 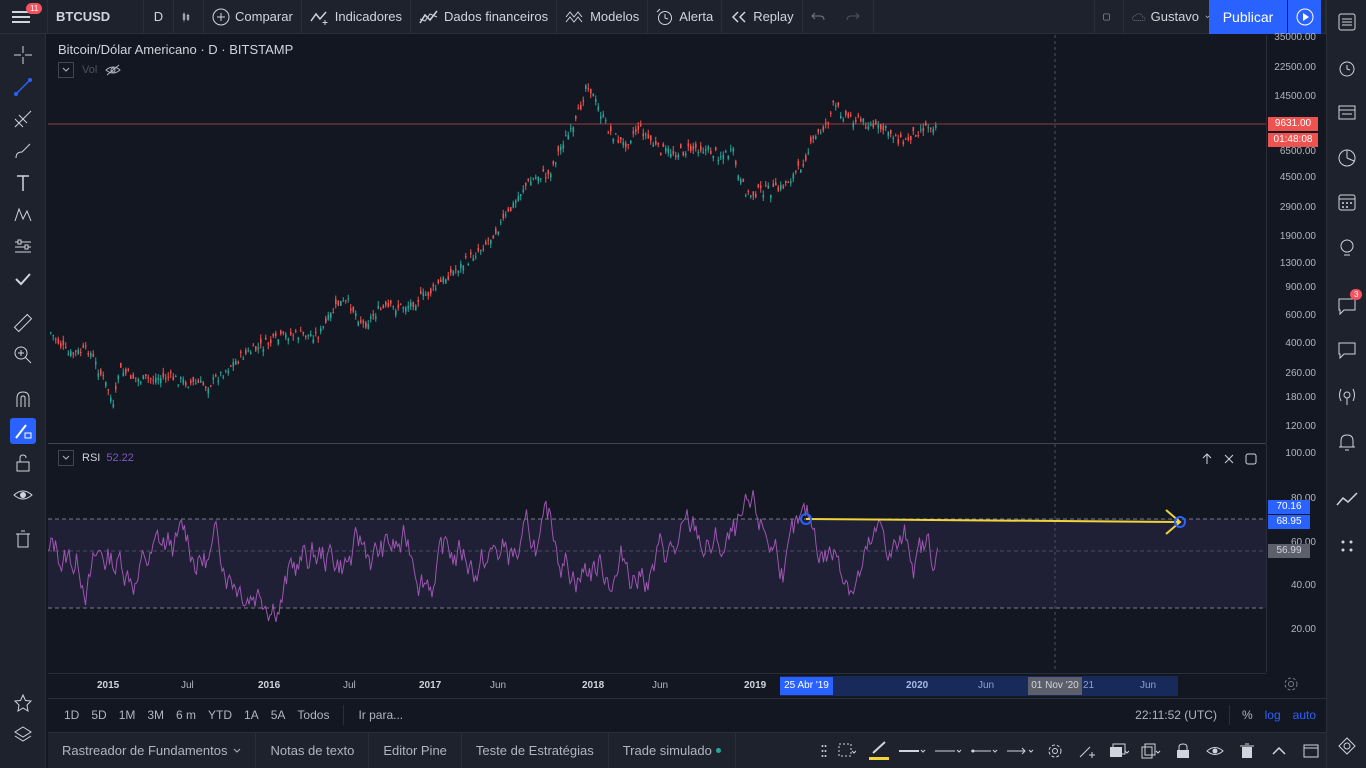 What do you see at coordinates (820, 17) in the screenshot?
I see `undo-button` at bounding box center [820, 17].